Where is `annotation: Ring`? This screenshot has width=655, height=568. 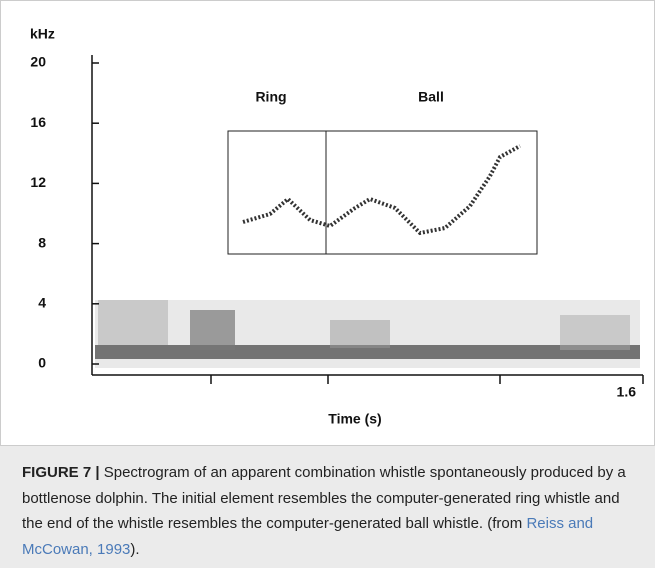
annotation: Ring is located at coordinates (270, 97).